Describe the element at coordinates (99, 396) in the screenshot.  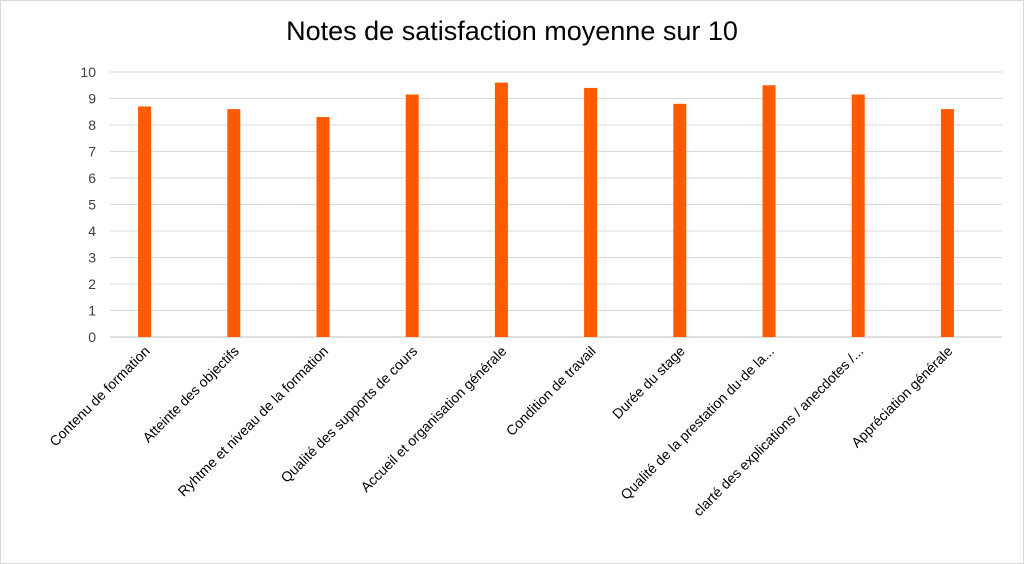
I see `x-tick-label: Contenu de formation` at that location.